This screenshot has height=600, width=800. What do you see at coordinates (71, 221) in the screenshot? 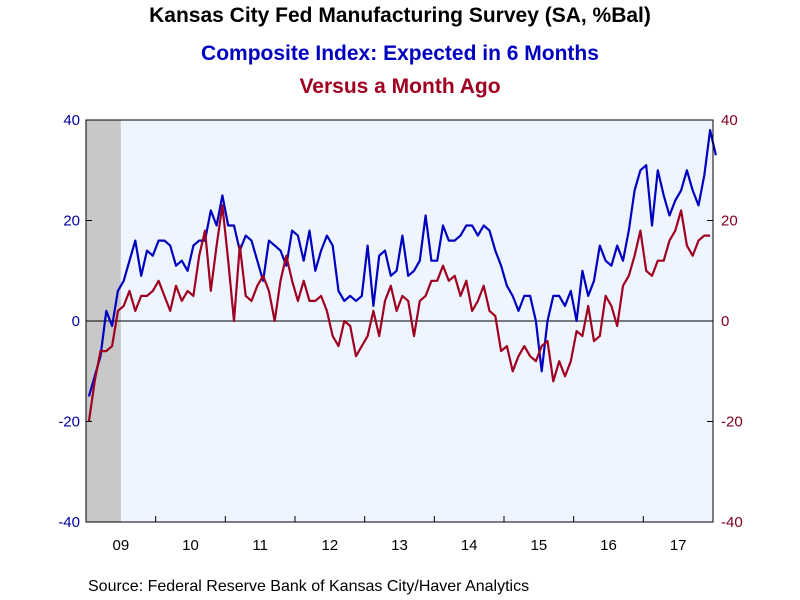
I see `y-left-tick-label: 20` at bounding box center [71, 221].